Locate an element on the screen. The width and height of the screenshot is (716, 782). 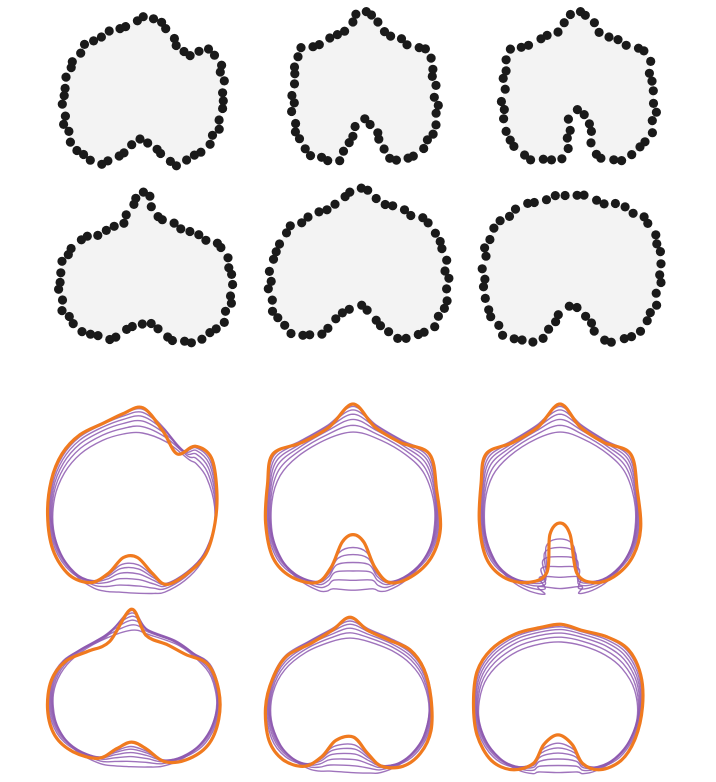
shape-1-point-samples is located at coordinates (143, 91).